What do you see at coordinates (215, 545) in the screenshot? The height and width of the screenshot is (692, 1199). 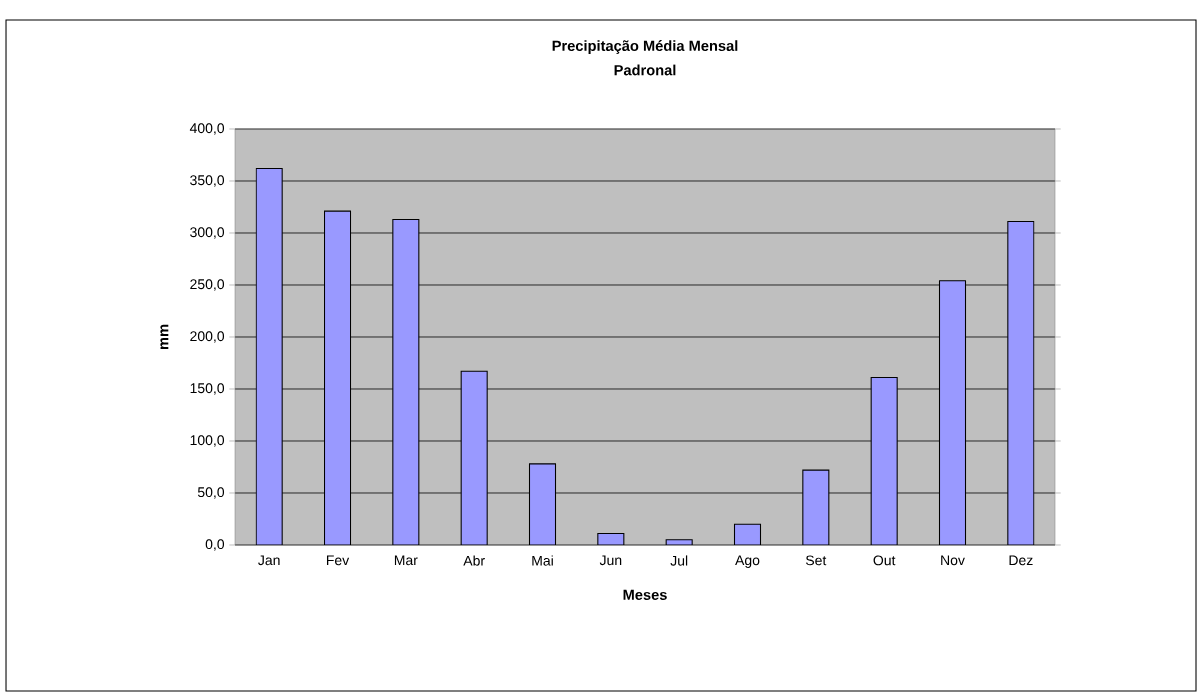 I see `y-tick-label: 0,0` at bounding box center [215, 545].